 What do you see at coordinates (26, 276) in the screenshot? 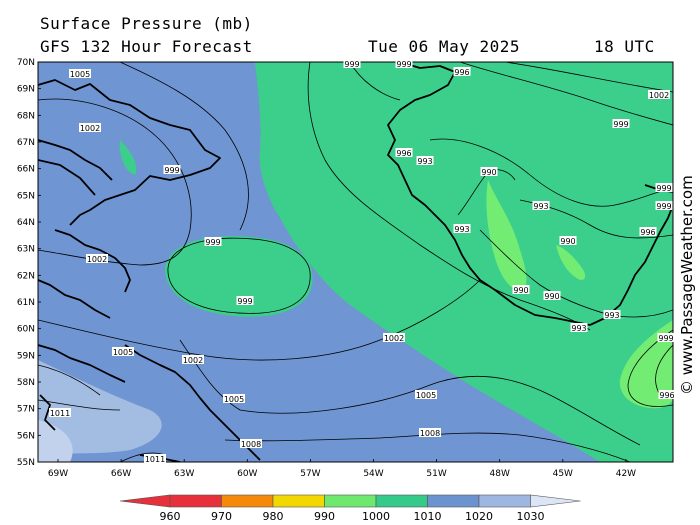
I see `lat-tick-label: 62N` at bounding box center [26, 276].